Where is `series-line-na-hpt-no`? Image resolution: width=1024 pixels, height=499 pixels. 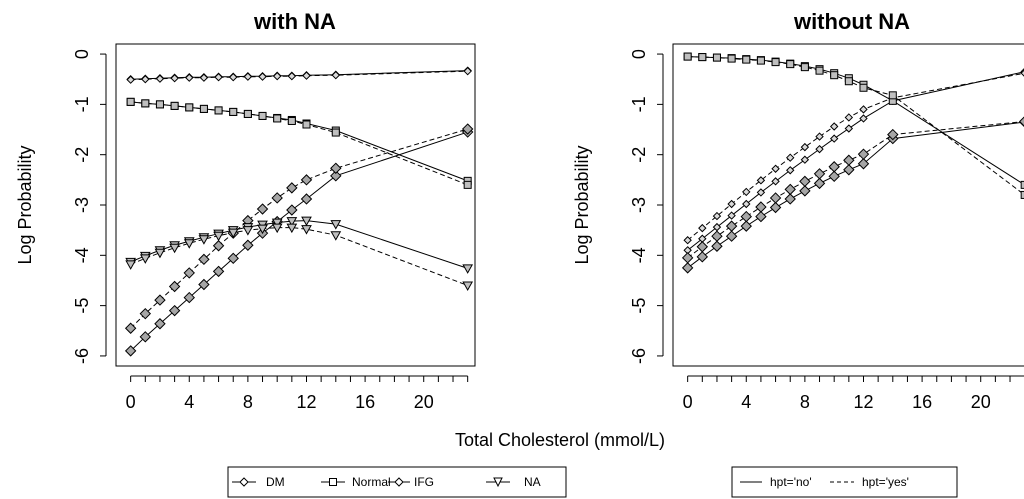 series-line-na-hpt-no is located at coordinates (299, 244).